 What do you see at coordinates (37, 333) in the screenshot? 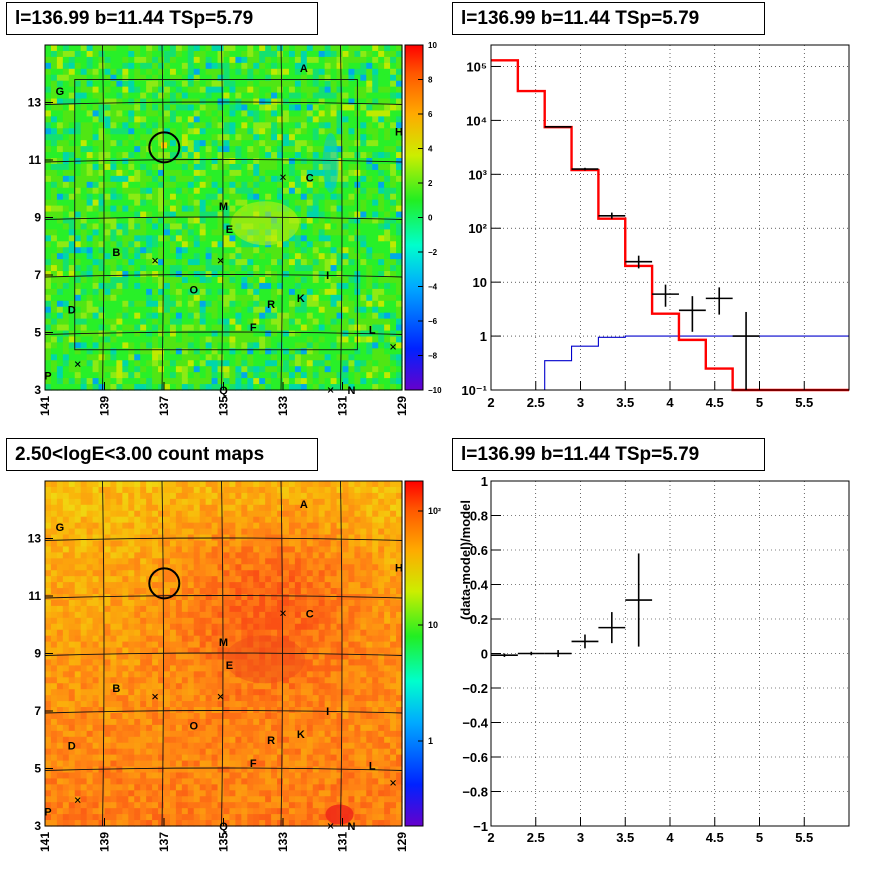
I see `y-tick-label: 5` at bounding box center [37, 333].